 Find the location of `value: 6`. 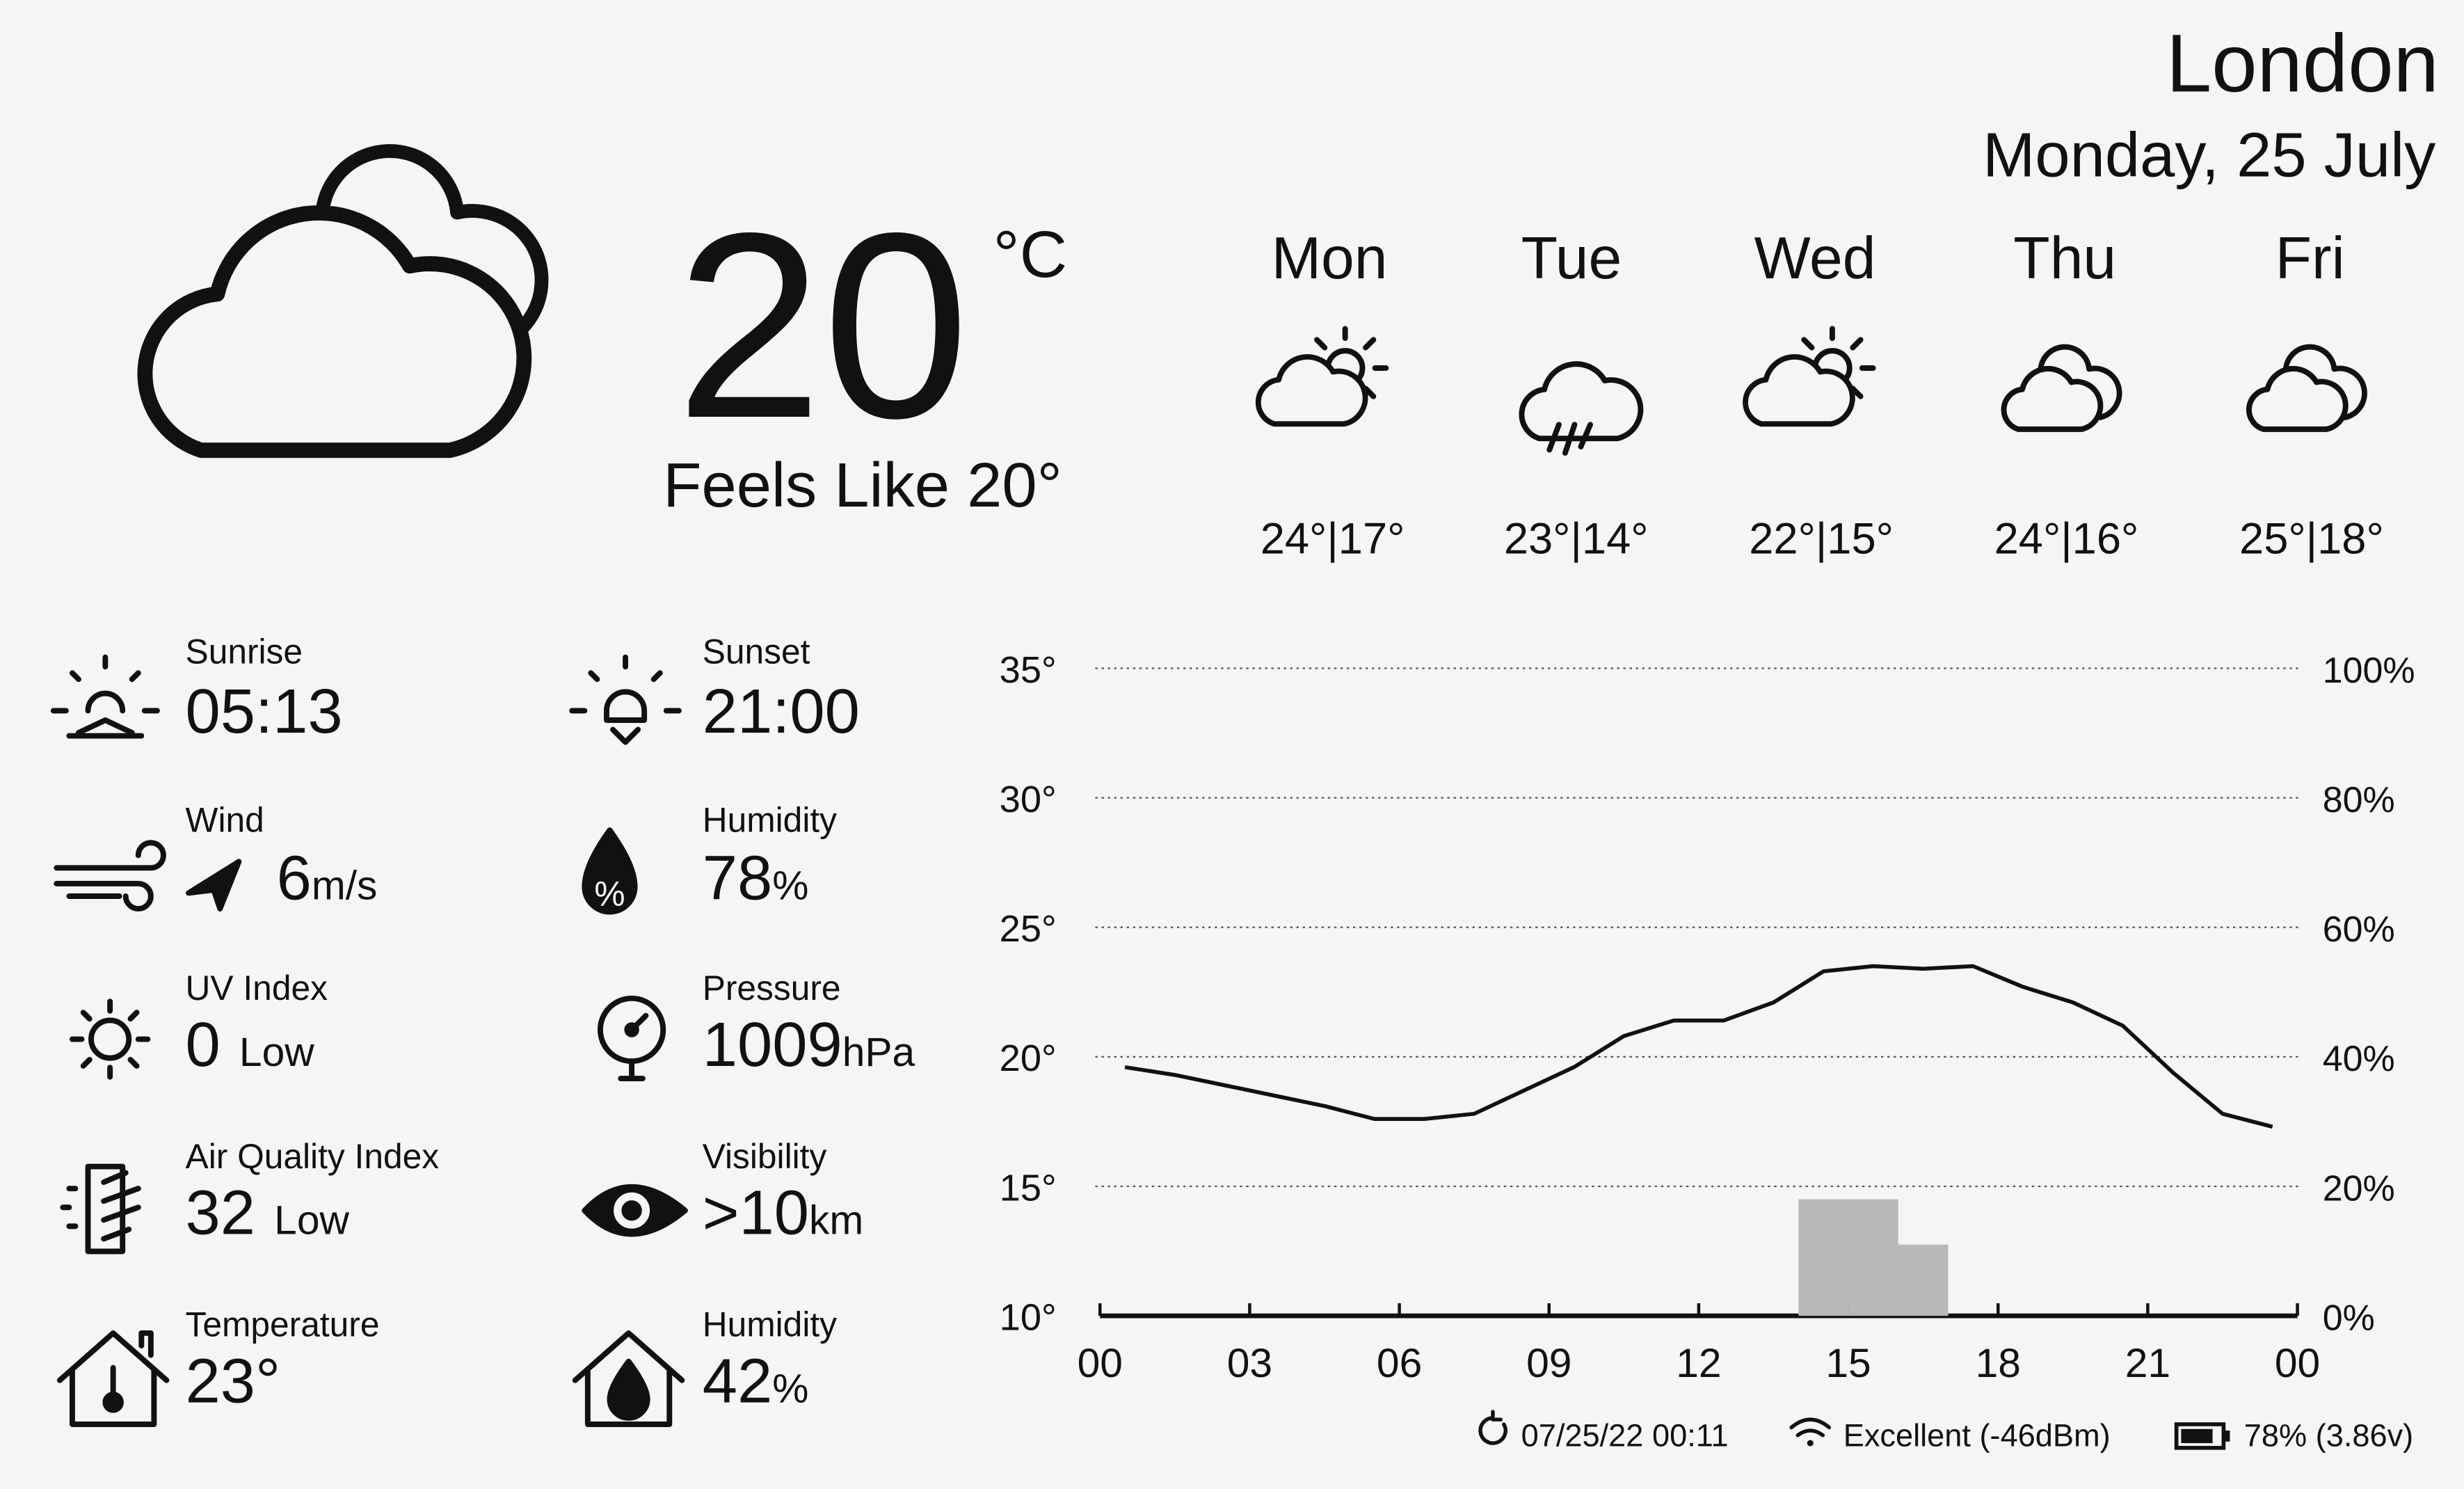

value: 6 is located at coordinates (294, 878).